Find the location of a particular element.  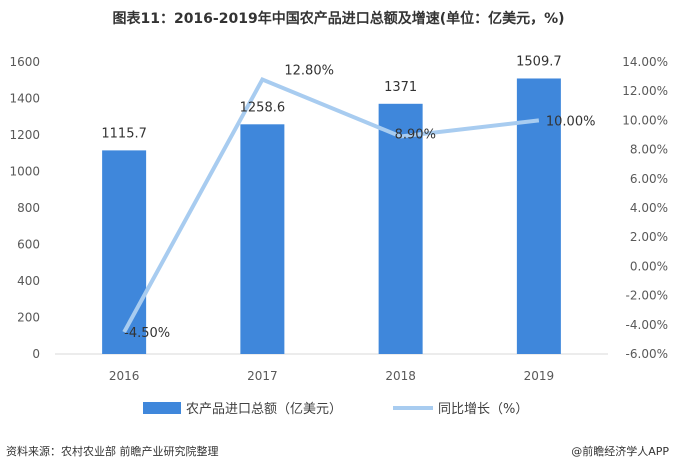

bar-2016 is located at coordinates (124, 252).